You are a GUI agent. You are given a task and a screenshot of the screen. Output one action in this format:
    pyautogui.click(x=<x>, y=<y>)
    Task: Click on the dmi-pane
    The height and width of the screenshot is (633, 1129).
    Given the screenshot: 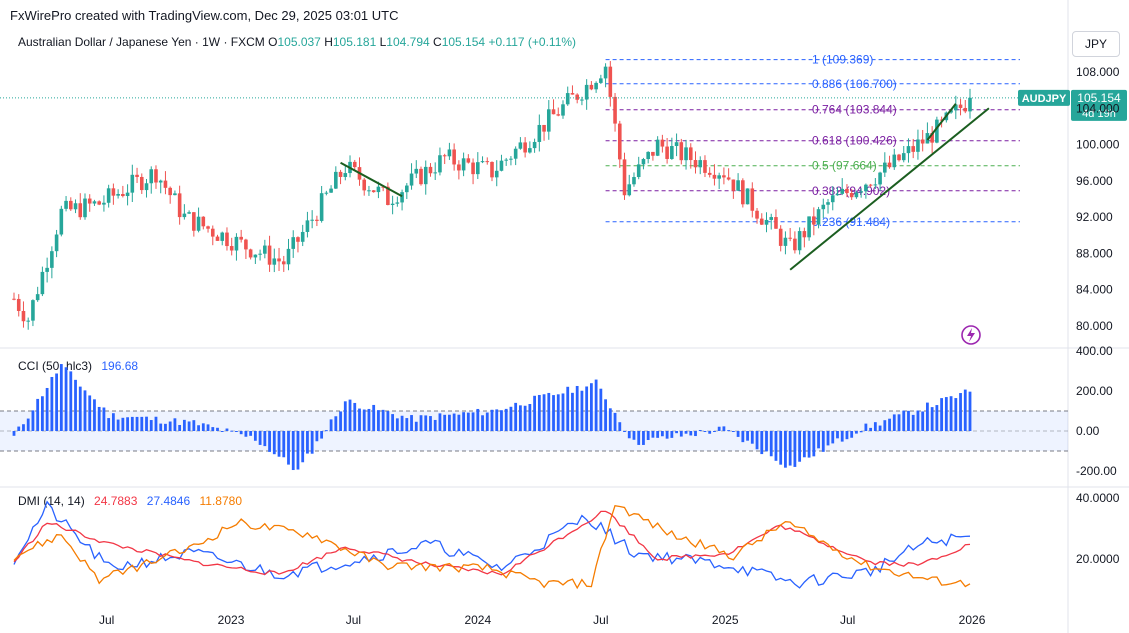 What is the action you would take?
    pyautogui.click(x=492, y=545)
    